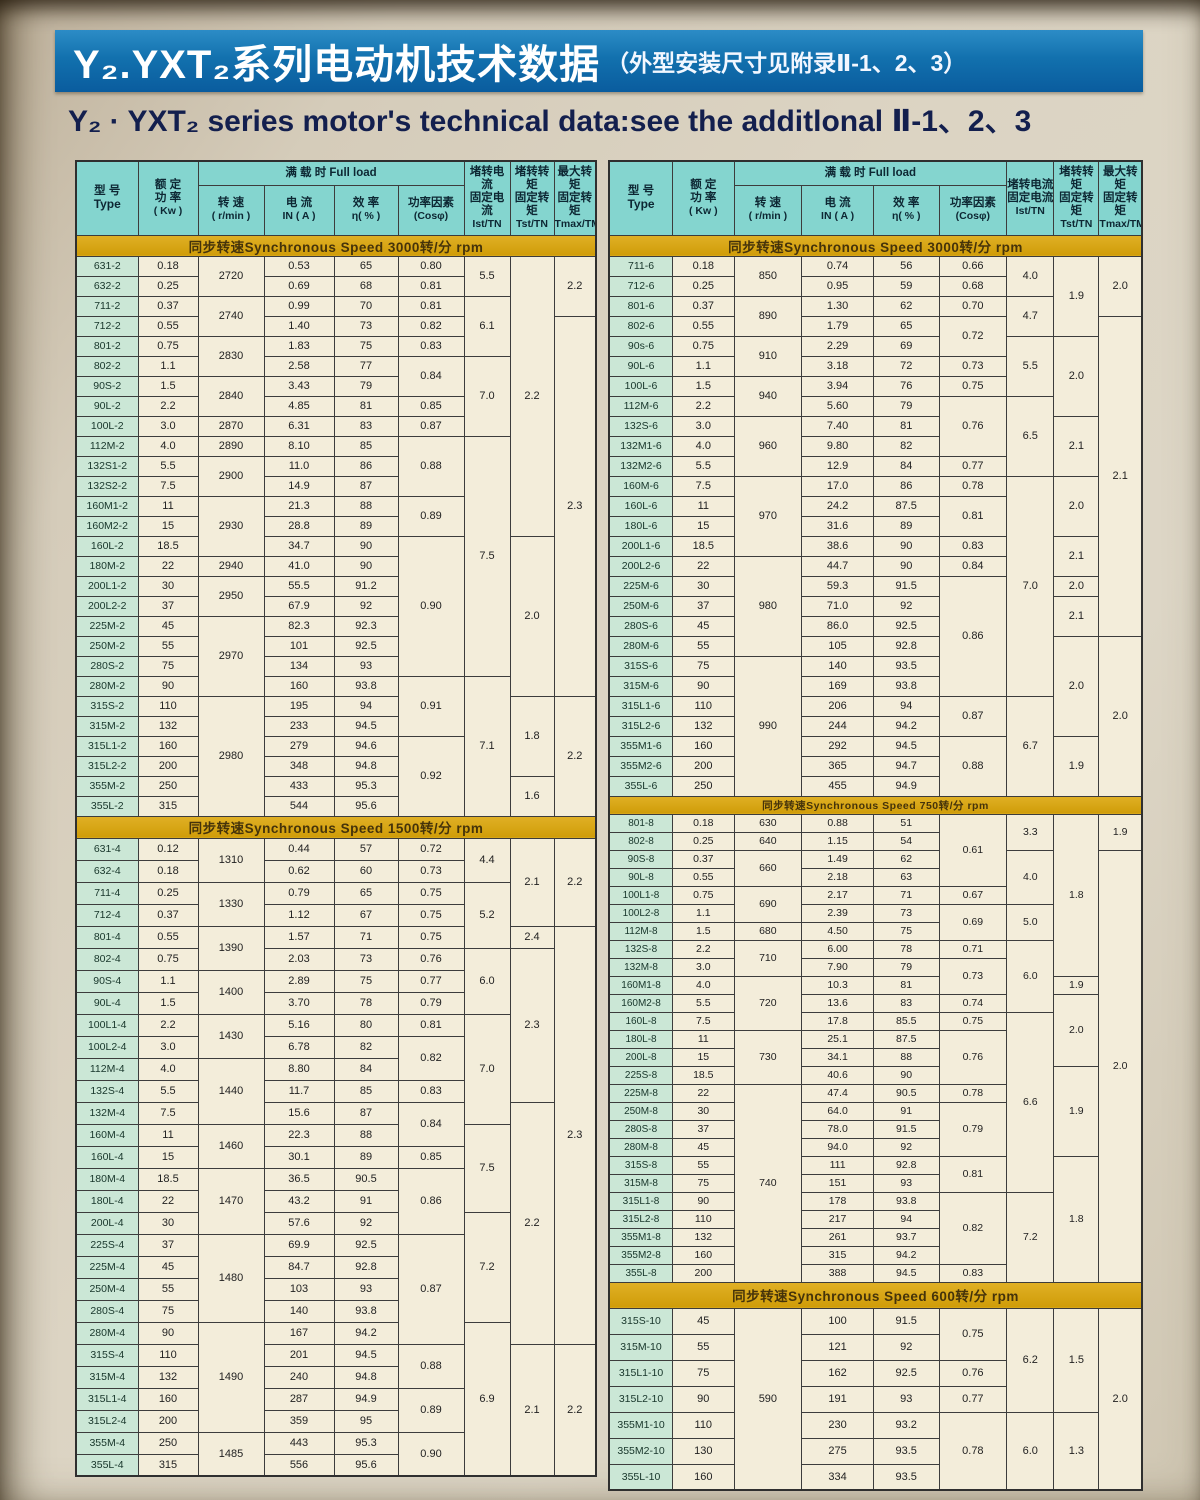 This screenshot has width=1200, height=1500. I want to click on model-cell: 200L-4, so click(107, 1223).